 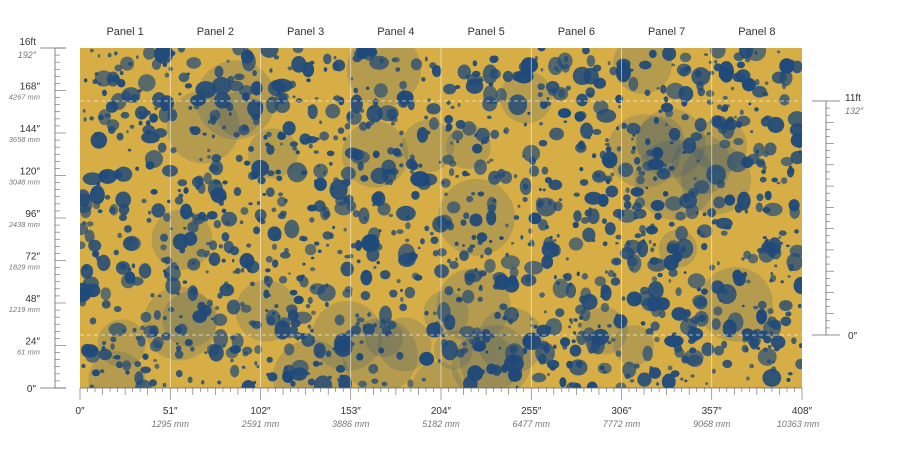 I want to click on height-tick-mm: 3658 mm, so click(x=24, y=139).